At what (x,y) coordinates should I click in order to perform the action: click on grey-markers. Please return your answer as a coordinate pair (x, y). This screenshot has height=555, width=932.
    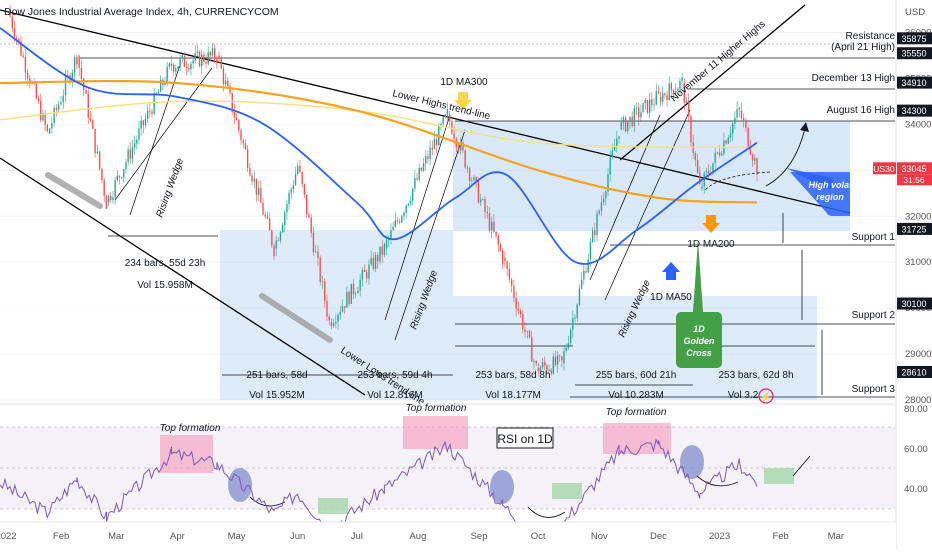
    Looking at the image, I should click on (189, 257).